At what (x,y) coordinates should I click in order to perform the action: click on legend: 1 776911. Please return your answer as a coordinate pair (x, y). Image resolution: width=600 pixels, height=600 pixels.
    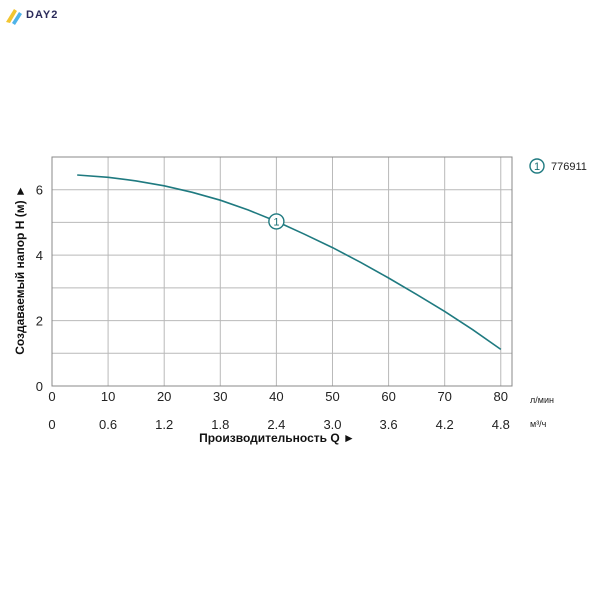
    Looking at the image, I should click on (558, 166).